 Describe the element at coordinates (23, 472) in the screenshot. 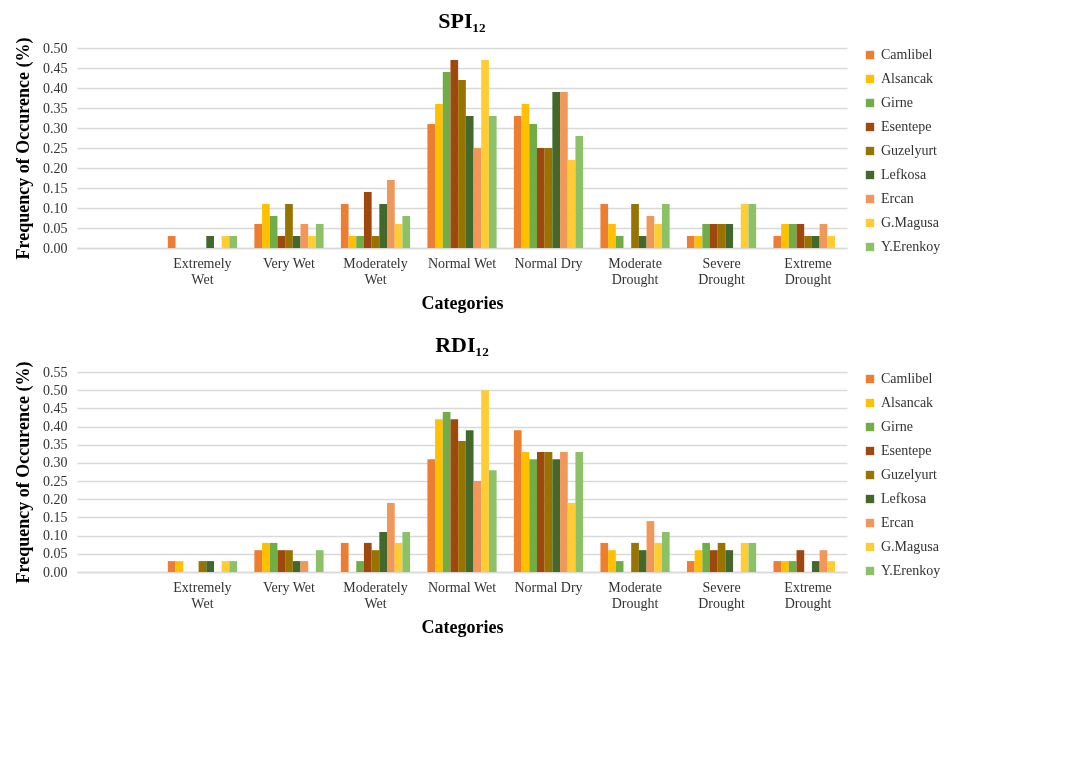

I see `y-axis-title: Frequency of Occurence (%)` at that location.